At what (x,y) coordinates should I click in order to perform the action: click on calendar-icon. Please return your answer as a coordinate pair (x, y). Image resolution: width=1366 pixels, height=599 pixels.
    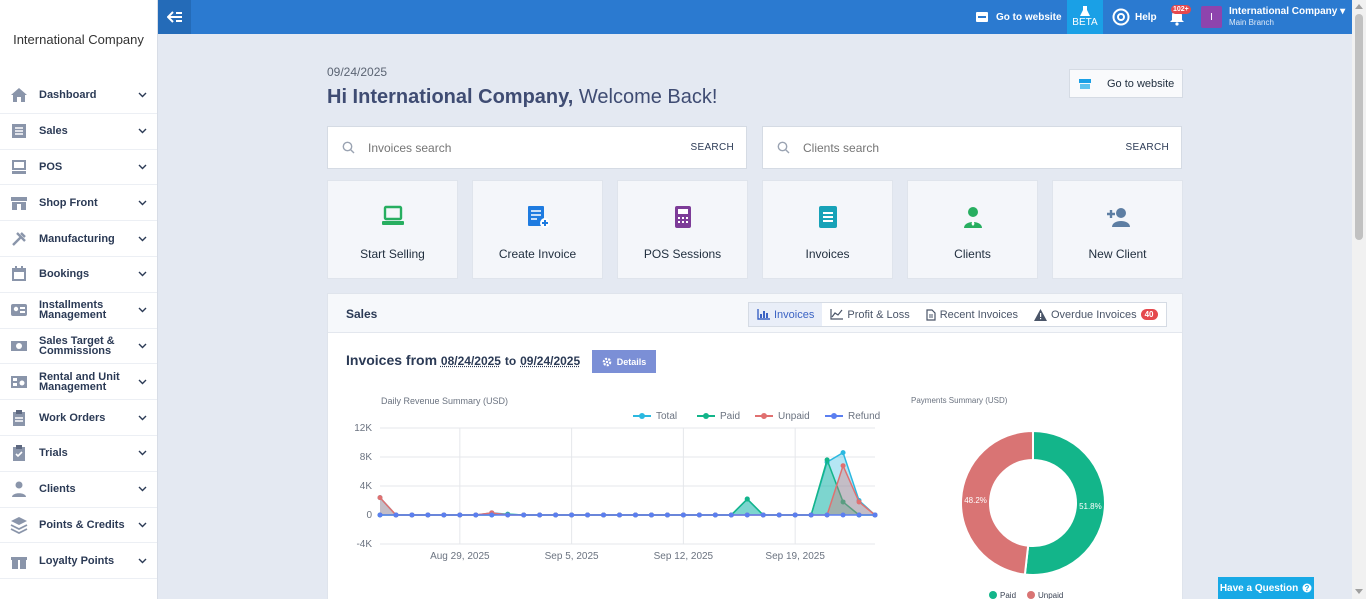
    Looking at the image, I should click on (19, 274).